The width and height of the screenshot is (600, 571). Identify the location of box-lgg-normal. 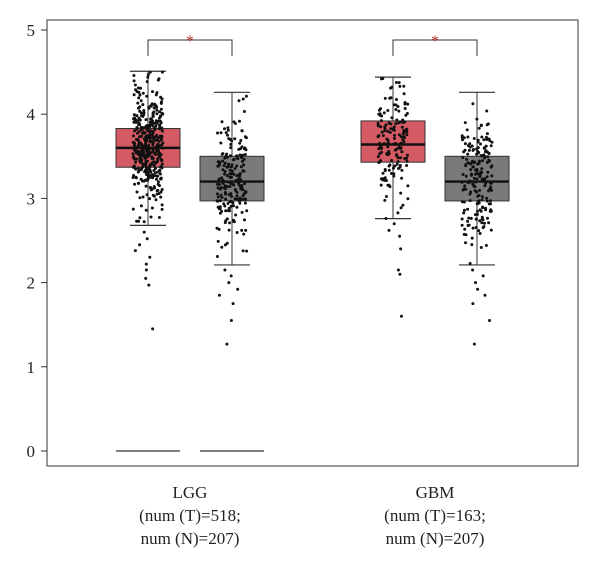
(232, 271).